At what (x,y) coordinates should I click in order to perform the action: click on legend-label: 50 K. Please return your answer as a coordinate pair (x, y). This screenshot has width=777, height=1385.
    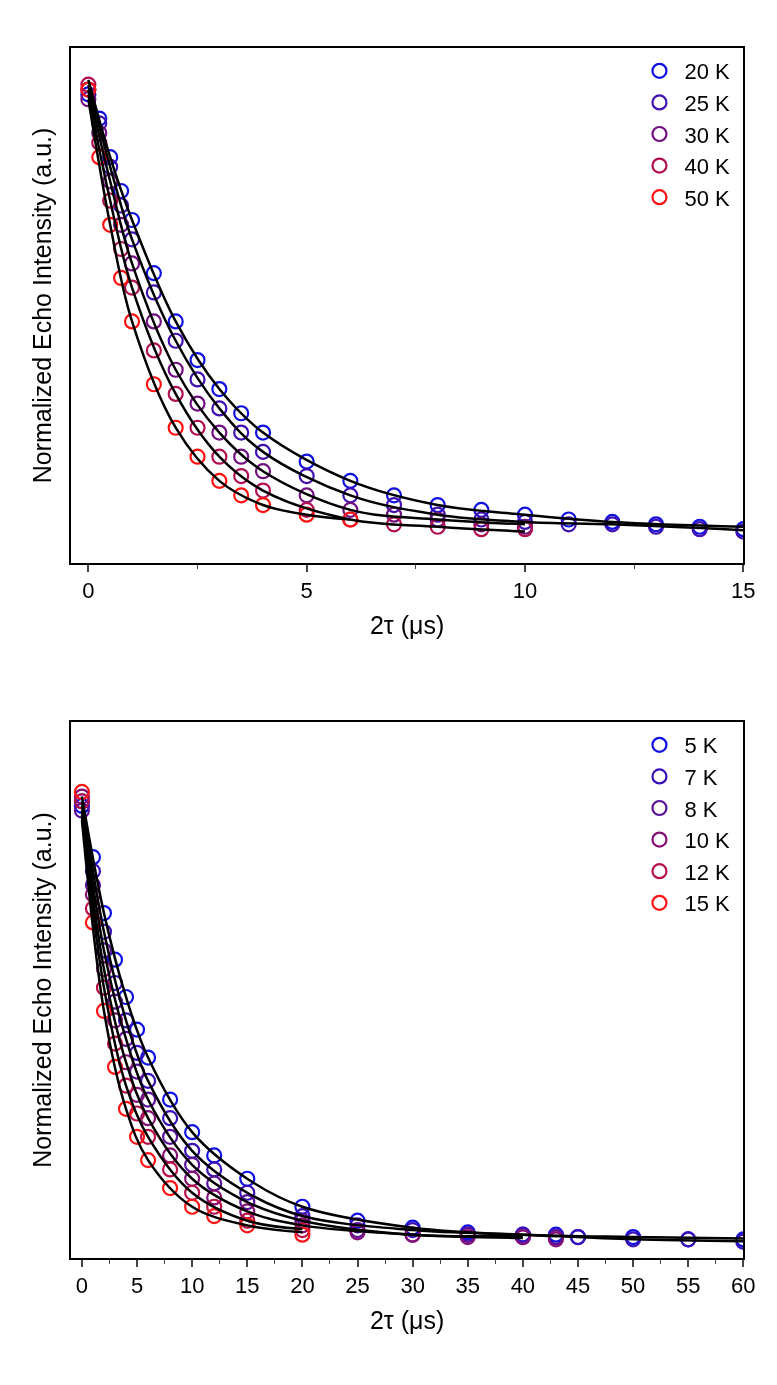
    Looking at the image, I should click on (707, 198).